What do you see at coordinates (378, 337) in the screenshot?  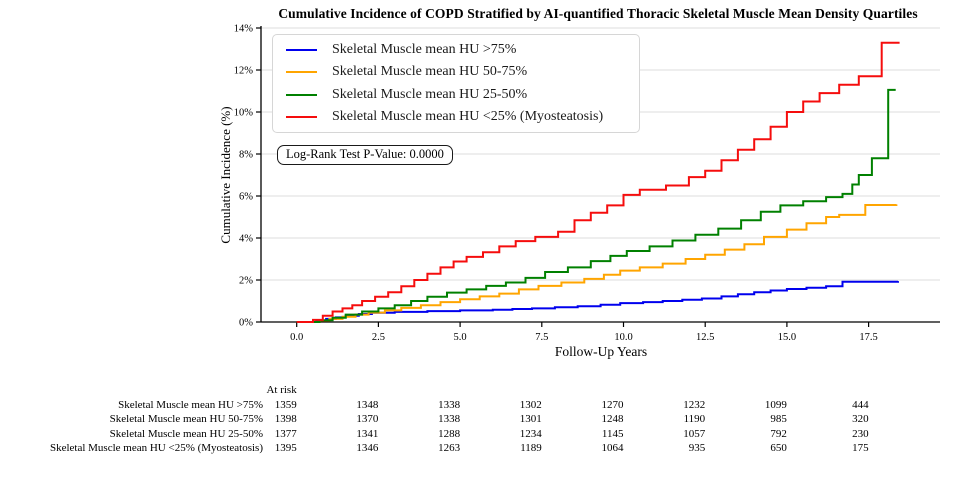 I see `x-tick-label: 2.5` at bounding box center [378, 337].